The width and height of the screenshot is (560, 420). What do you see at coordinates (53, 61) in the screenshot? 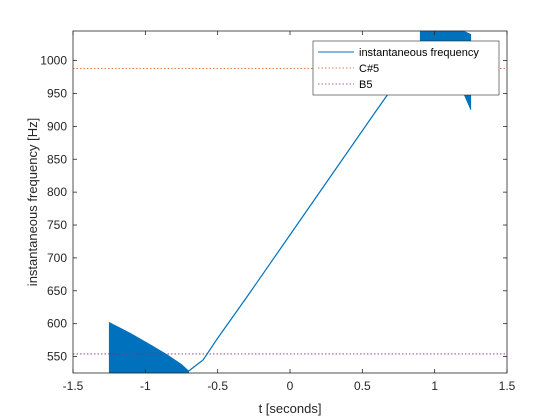
I see `y-tick-label: 1000` at bounding box center [53, 61].